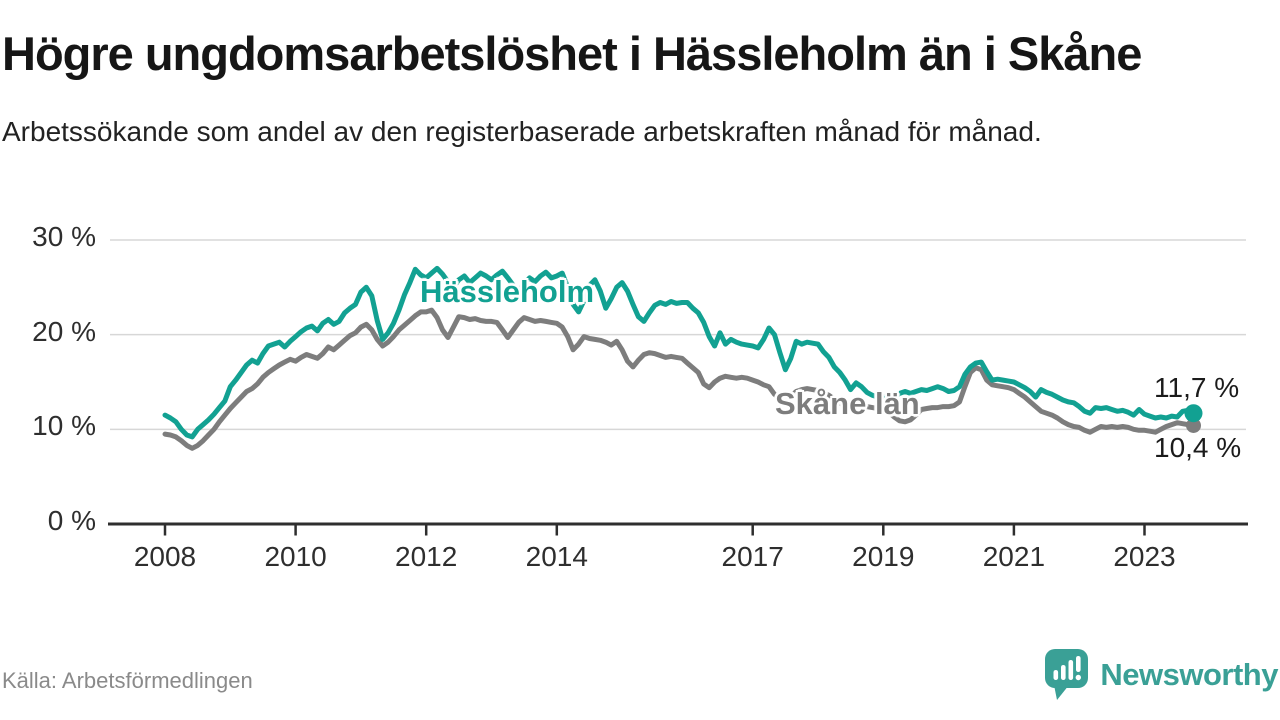  What do you see at coordinates (426, 556) in the screenshot?
I see `x-axis-label-2012: 2012` at bounding box center [426, 556].